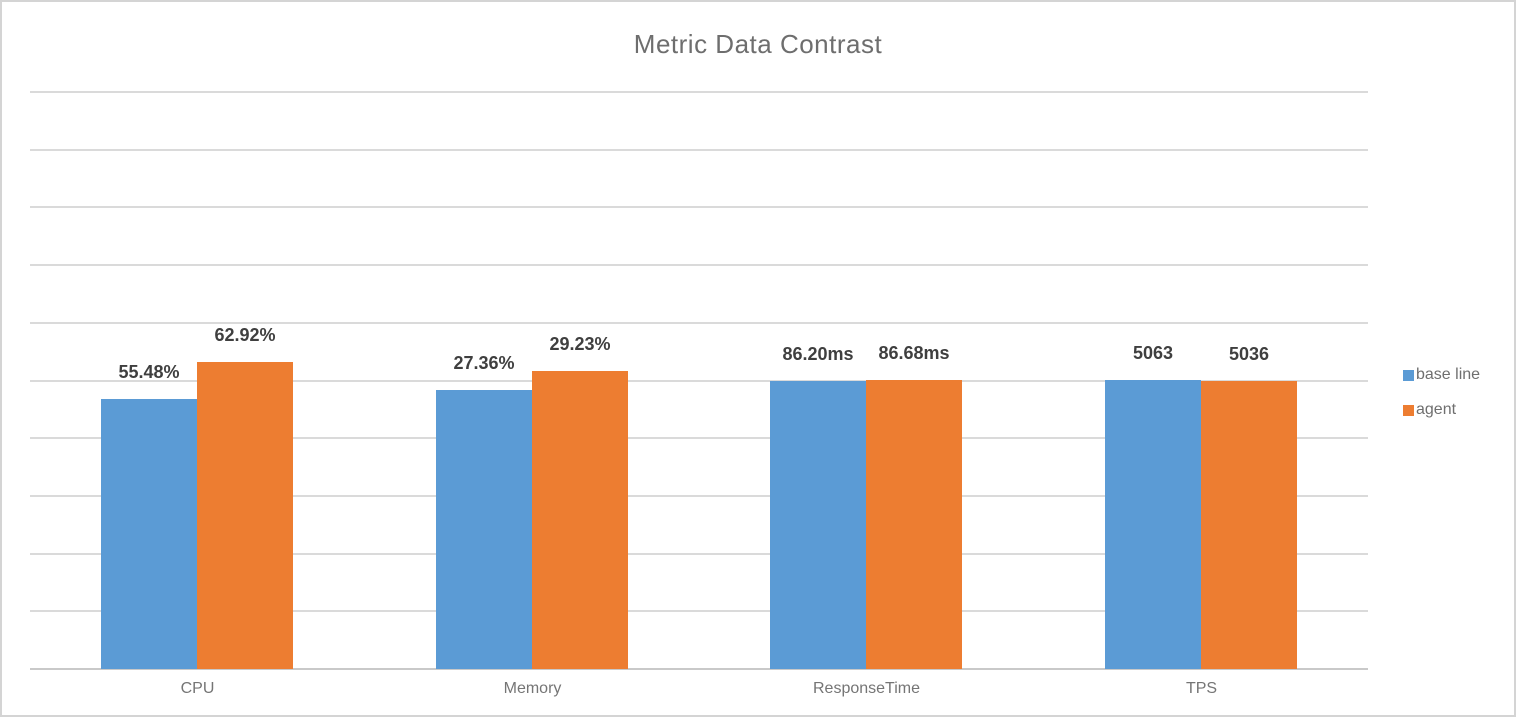 The image size is (1516, 717). What do you see at coordinates (1441, 392) in the screenshot?
I see `legend: base line agent` at bounding box center [1441, 392].